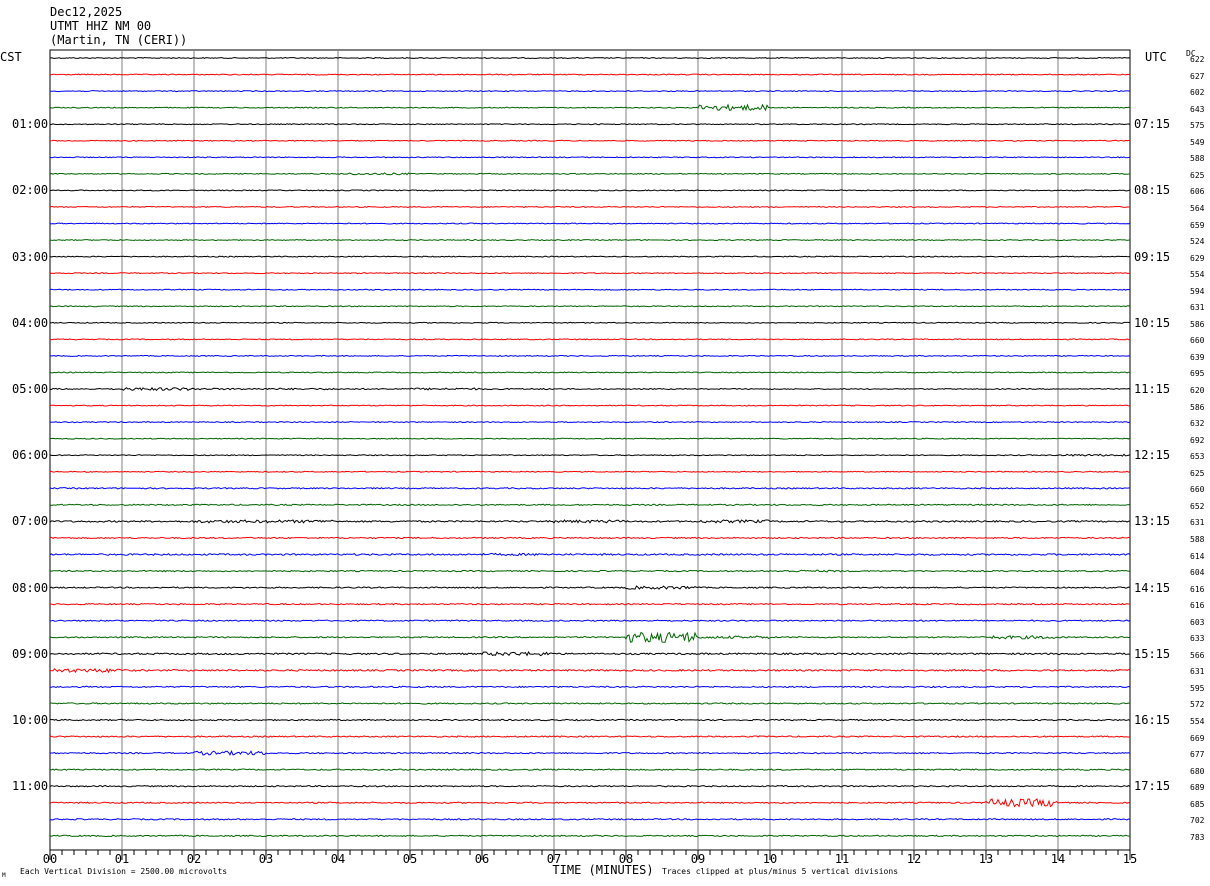 This screenshot has width=1210, height=886. I want to click on dc-offset-label: 702, so click(1197, 821).